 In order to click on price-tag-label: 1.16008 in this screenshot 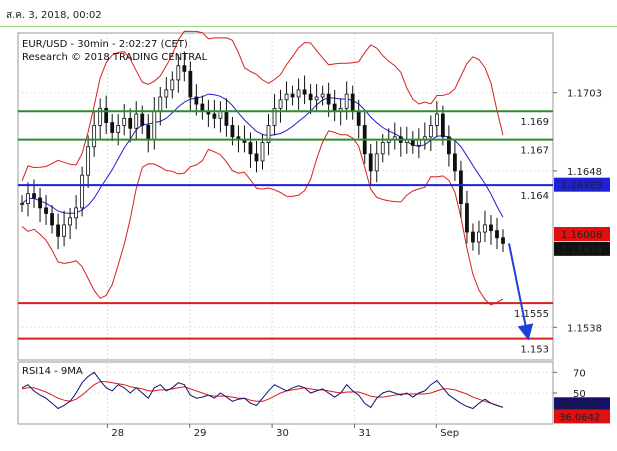, I will do `click(581, 235)`.